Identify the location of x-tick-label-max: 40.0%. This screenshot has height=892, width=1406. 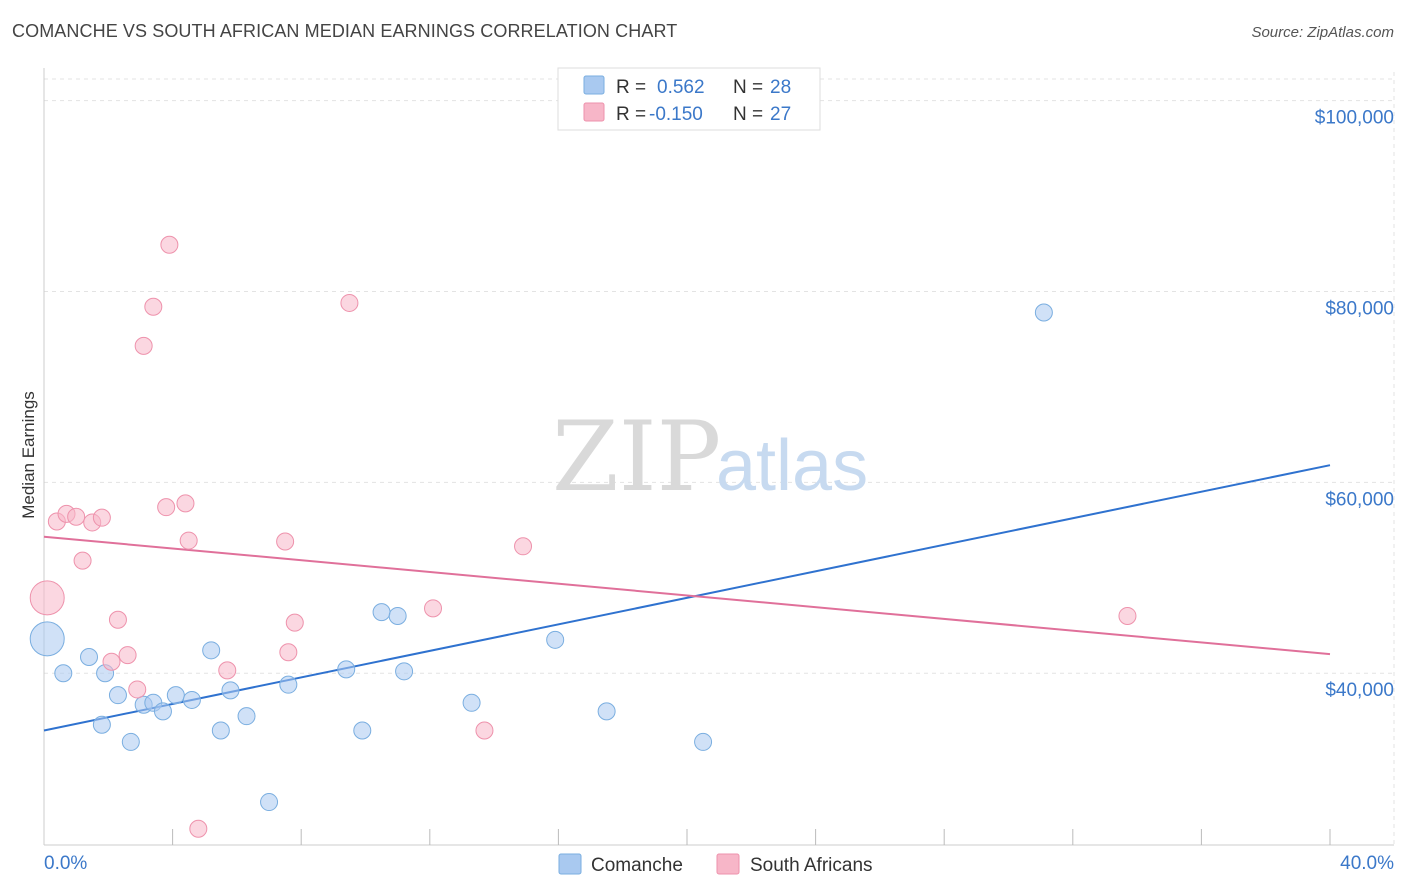
(1367, 863).